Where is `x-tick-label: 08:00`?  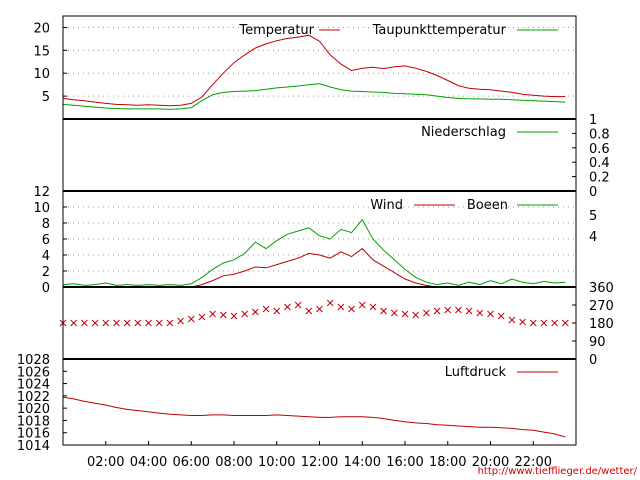 x-tick-label: 08:00 is located at coordinates (233, 462).